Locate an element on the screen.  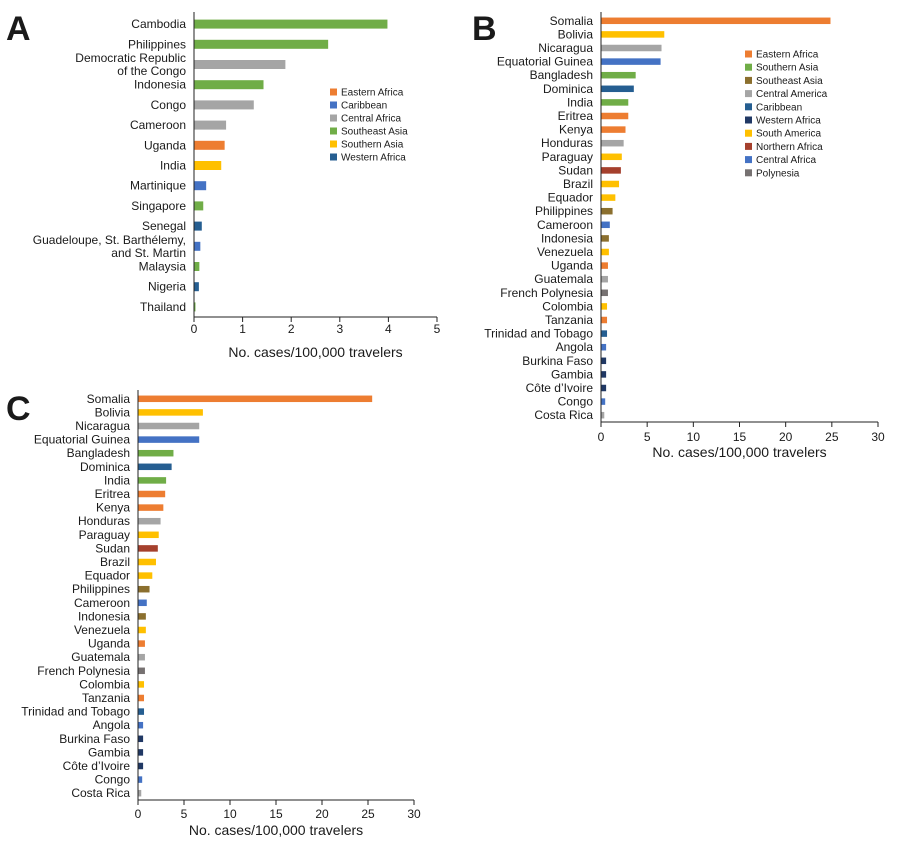
bar-trinidad-and-tobago is located at coordinates (604, 333).